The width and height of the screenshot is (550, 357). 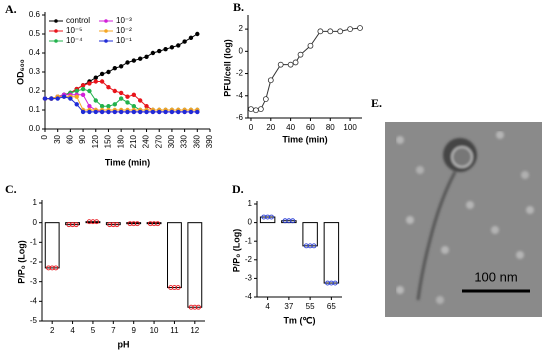 What do you see at coordinates (330, 127) in the screenshot?
I see `x-tick-label: 80` at bounding box center [330, 127].